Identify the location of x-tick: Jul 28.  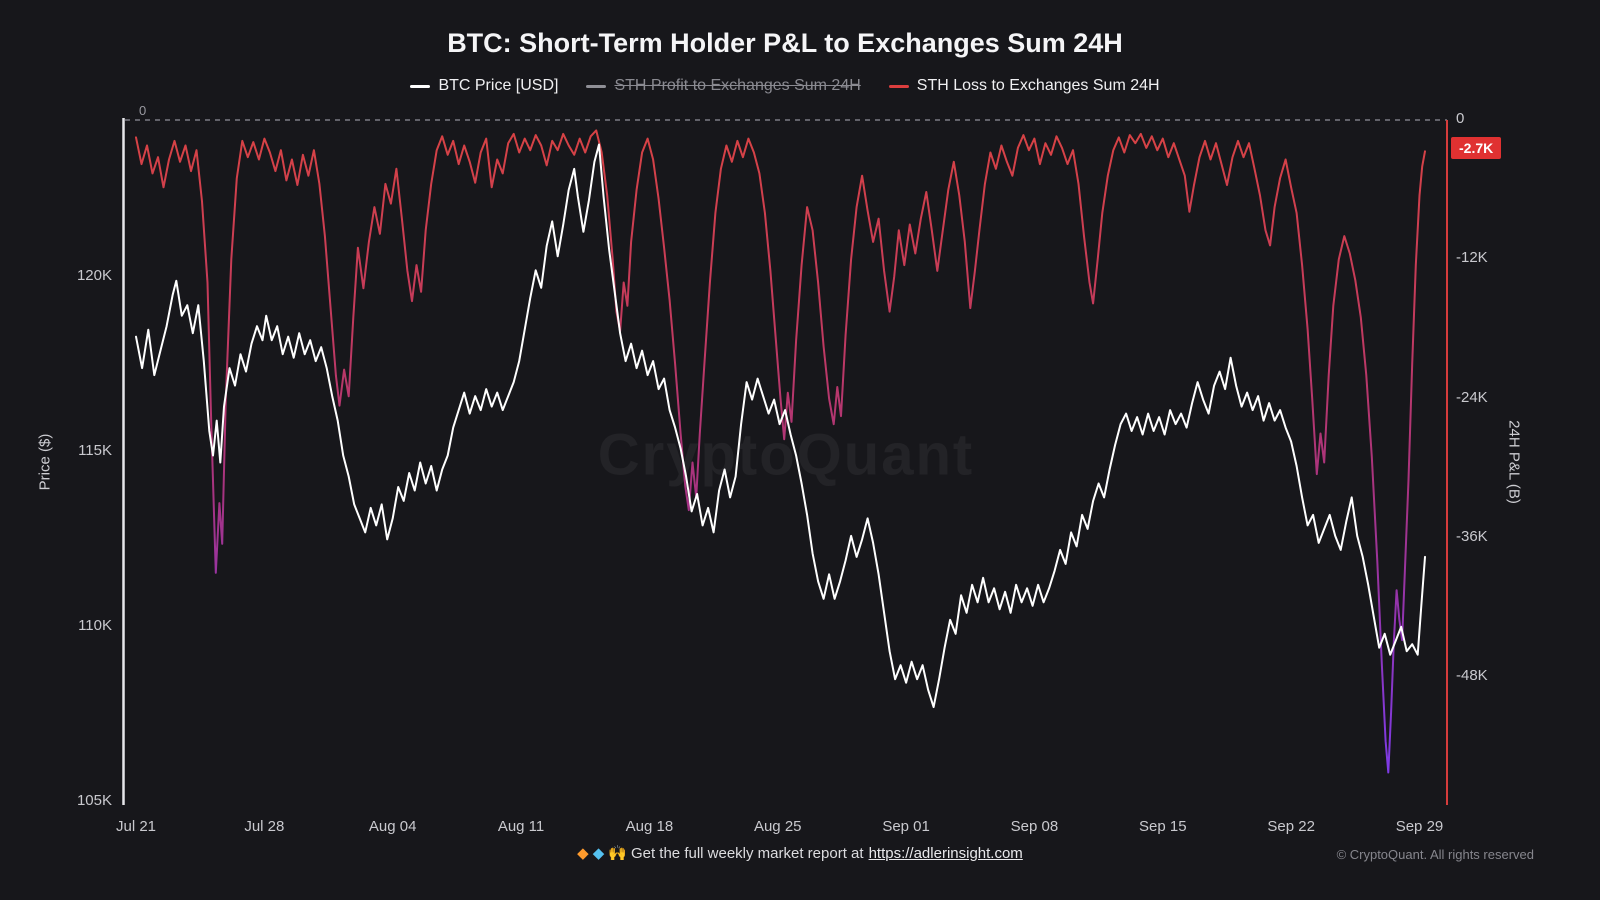
(264, 826).